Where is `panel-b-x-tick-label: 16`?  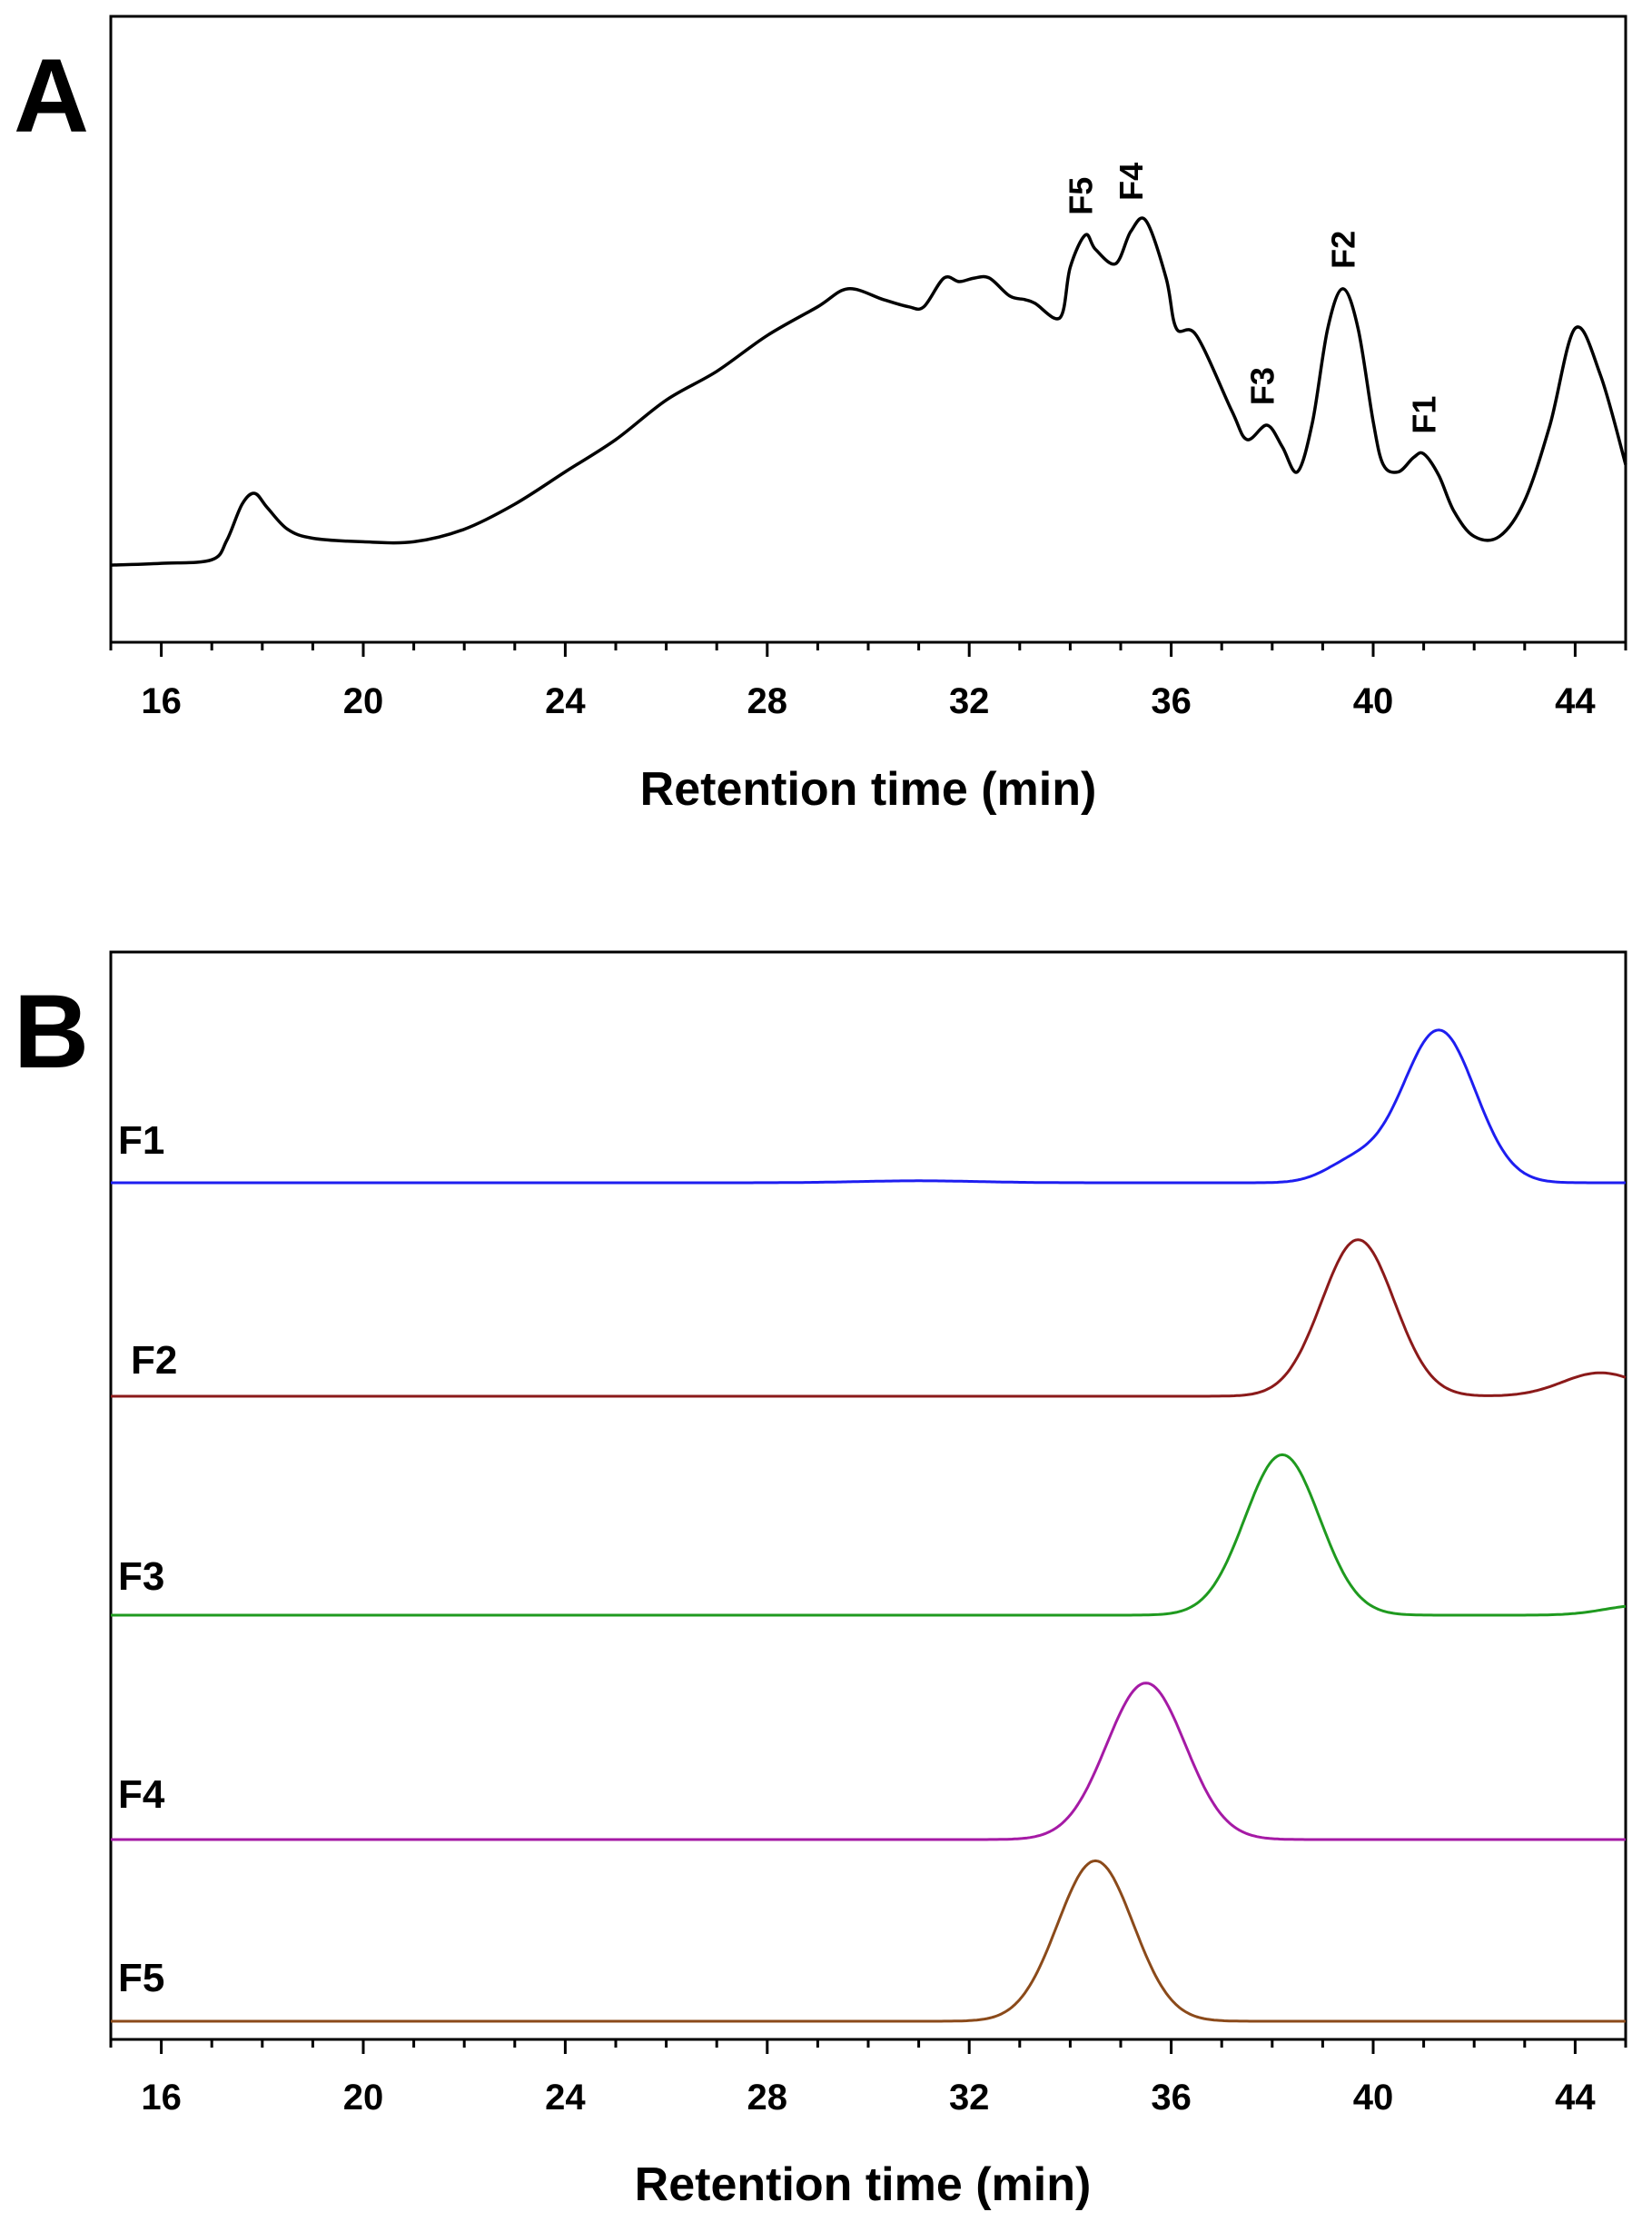 panel-b-x-tick-label: 16 is located at coordinates (161, 2098).